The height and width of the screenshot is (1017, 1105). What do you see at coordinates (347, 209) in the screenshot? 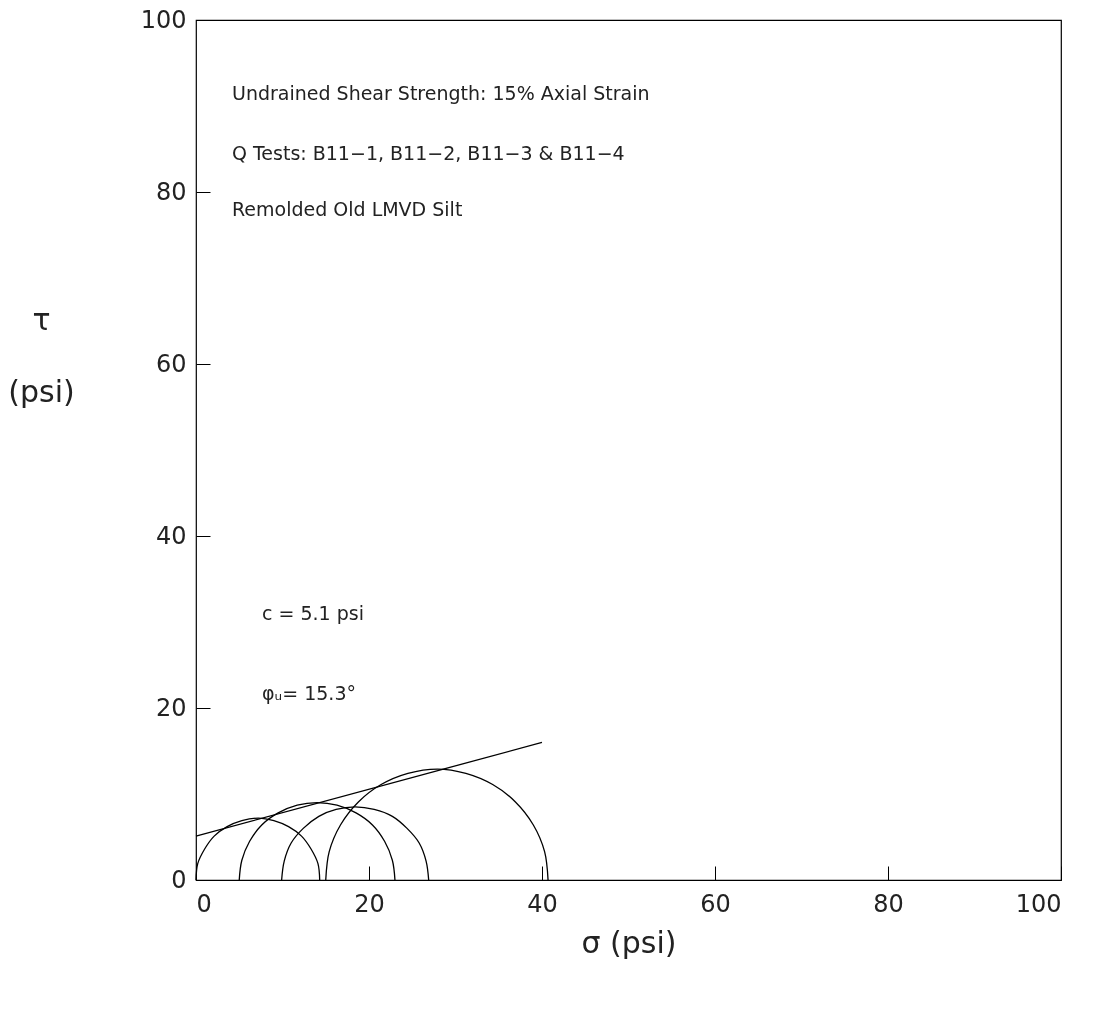
I see `annotation: Remolded Old LMVD Silt` at bounding box center [347, 209].